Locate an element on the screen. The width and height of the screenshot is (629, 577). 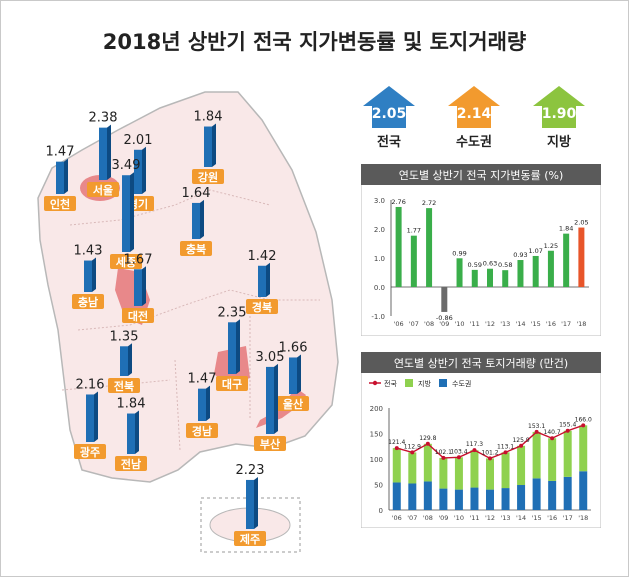
chart2-xtick-9: '15 is located at coordinates (537, 518).